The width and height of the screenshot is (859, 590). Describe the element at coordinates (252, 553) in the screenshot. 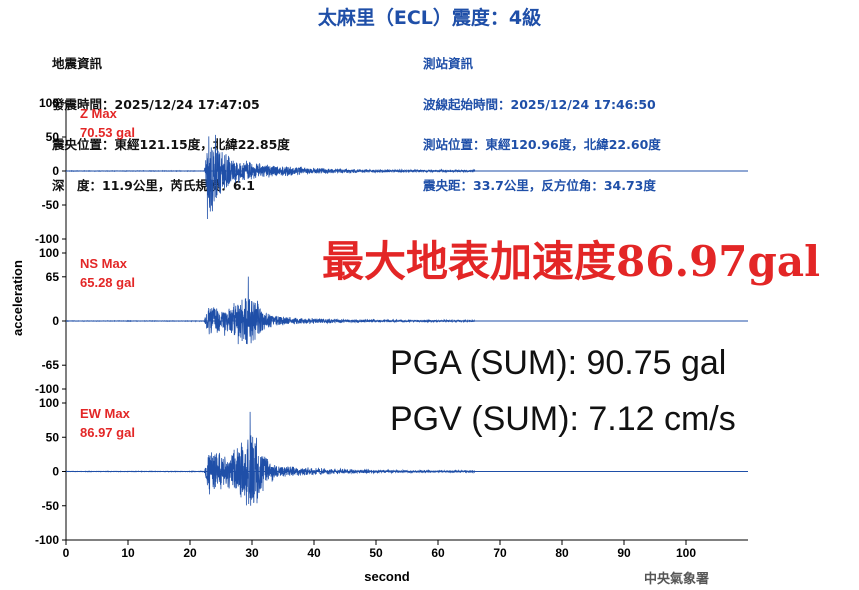

I see `x-tick-label: 30` at that location.